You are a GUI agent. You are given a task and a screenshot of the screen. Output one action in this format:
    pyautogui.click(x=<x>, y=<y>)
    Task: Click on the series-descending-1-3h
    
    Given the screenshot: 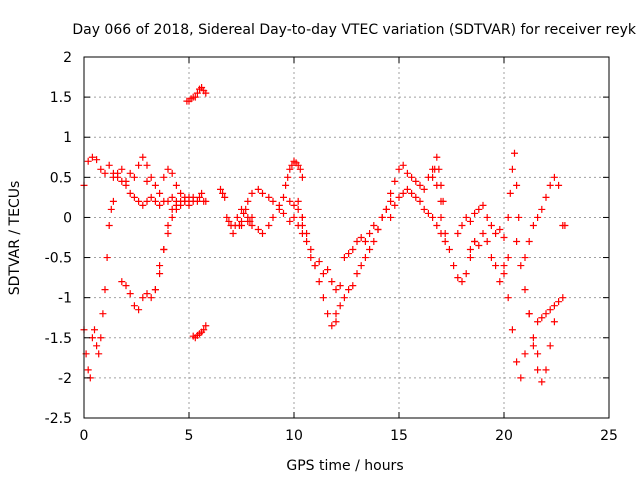 What is the action you would take?
    pyautogui.click(x=153, y=189)
    